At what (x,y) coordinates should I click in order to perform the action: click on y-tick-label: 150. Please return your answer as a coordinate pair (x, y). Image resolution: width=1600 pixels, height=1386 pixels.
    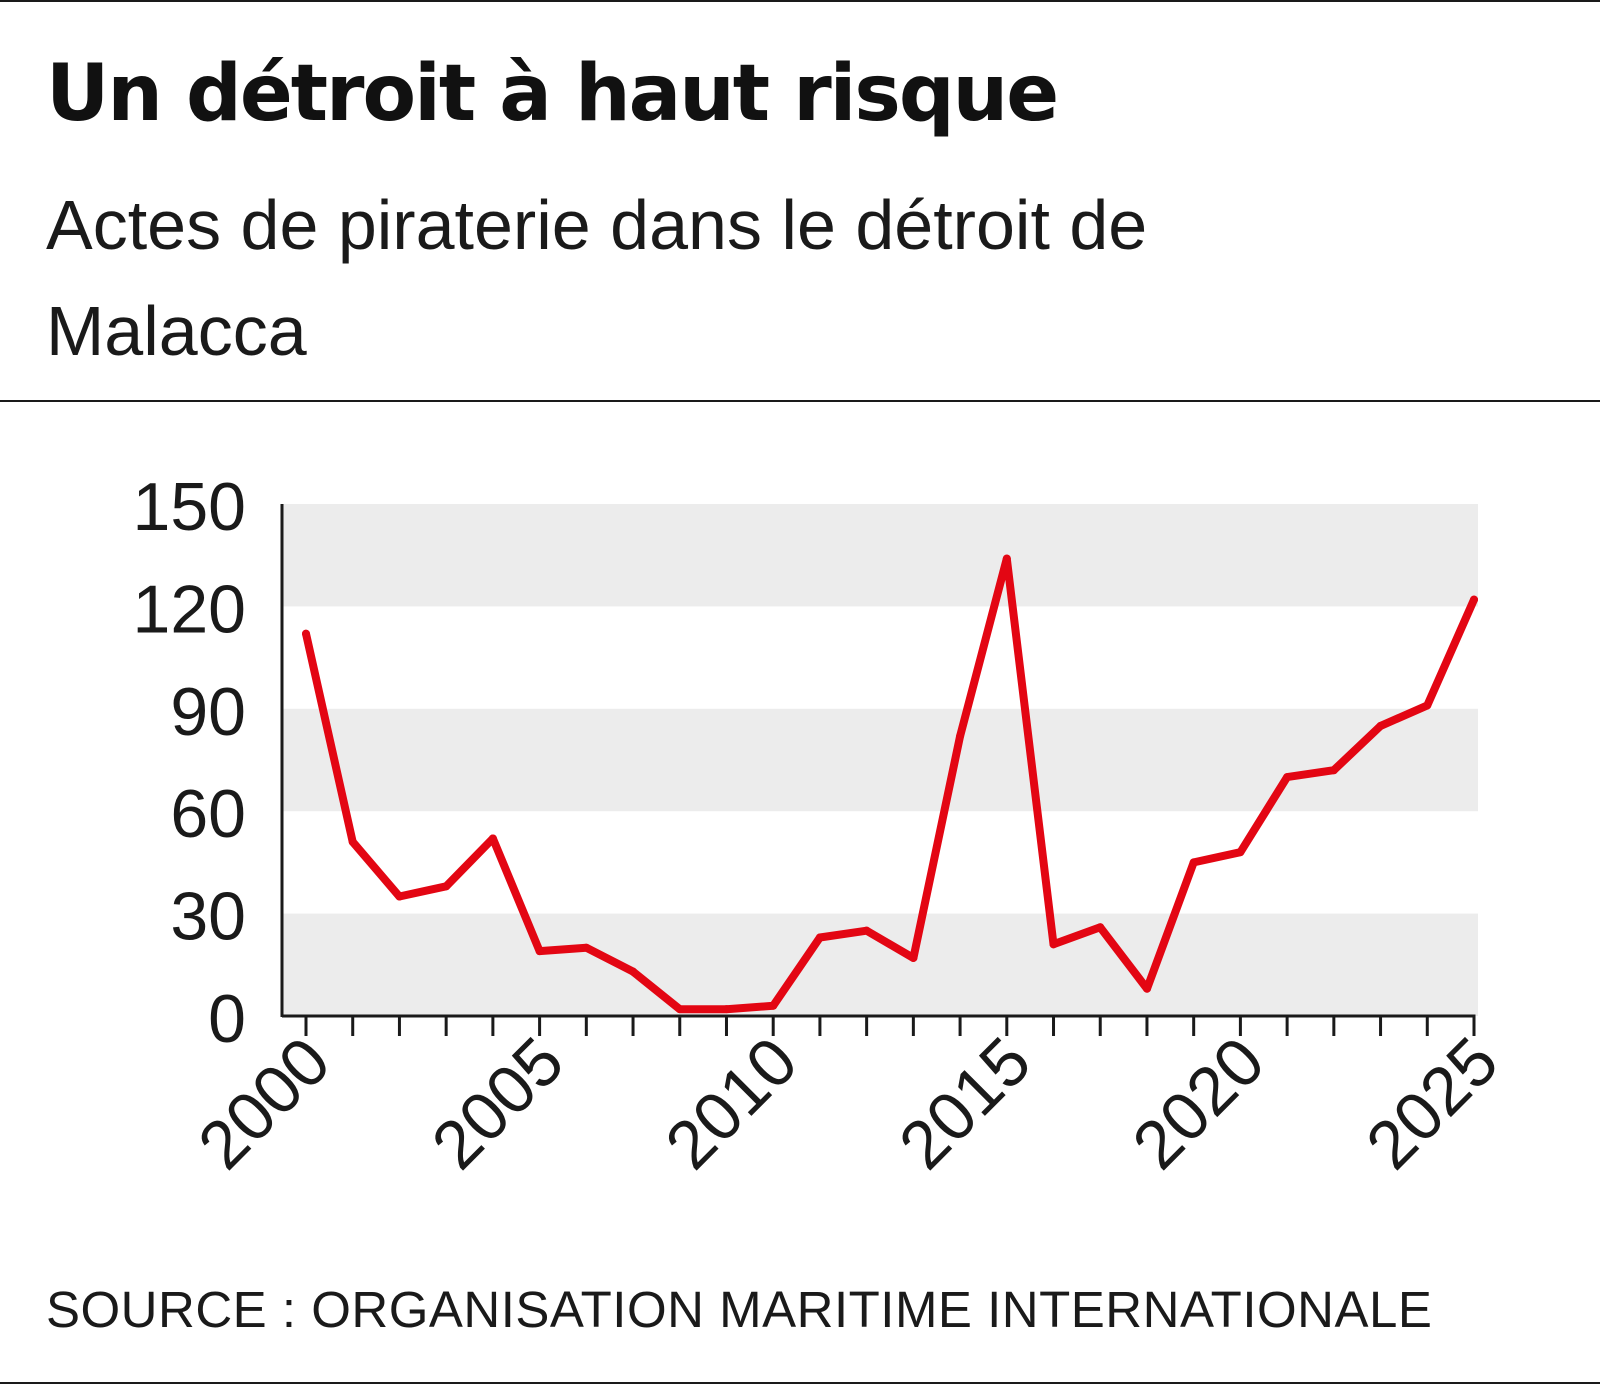
    Looking at the image, I should click on (189, 507).